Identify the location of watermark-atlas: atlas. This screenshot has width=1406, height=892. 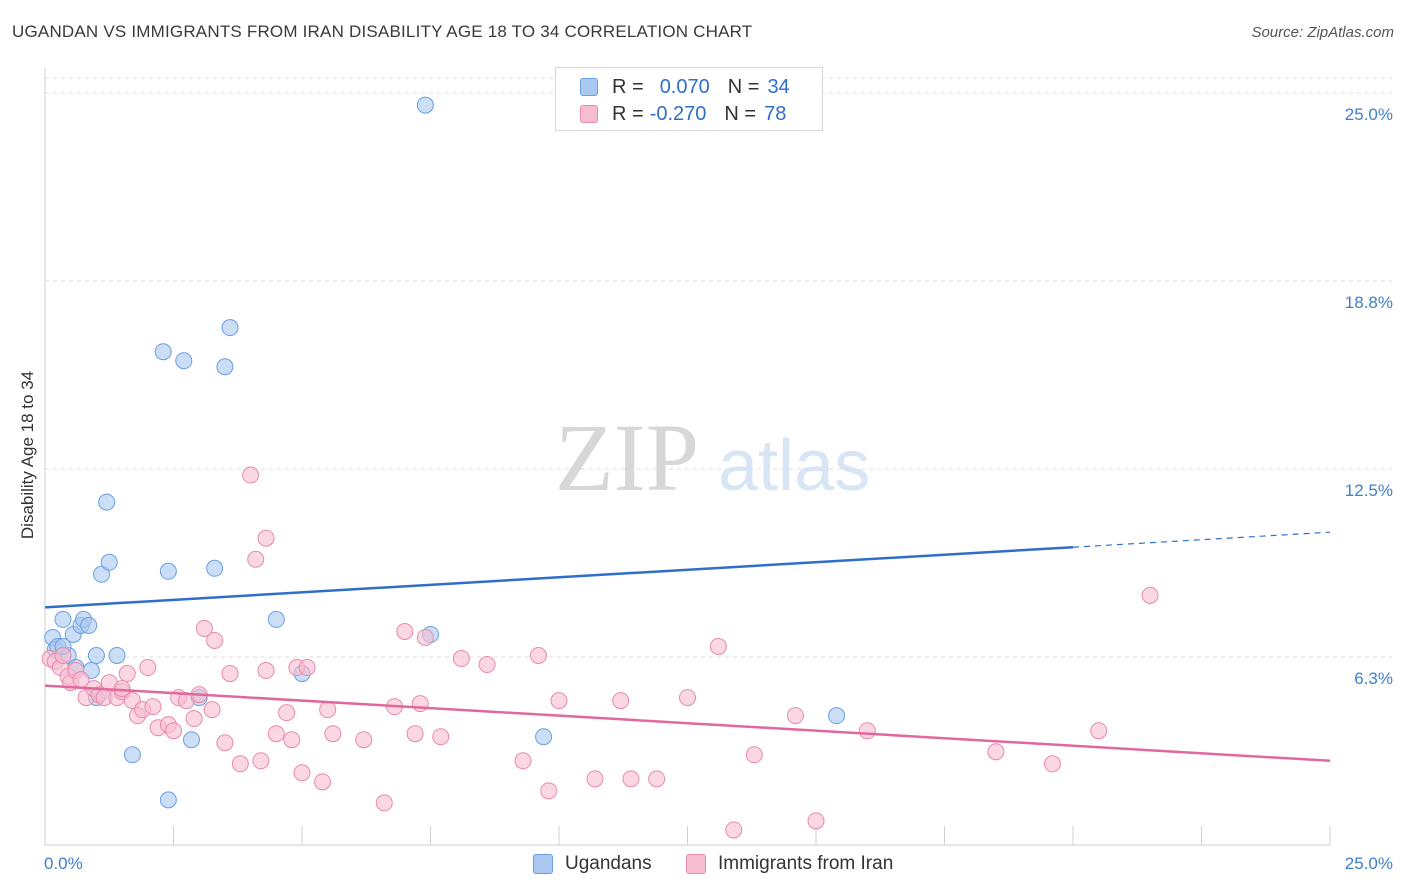
(794, 466).